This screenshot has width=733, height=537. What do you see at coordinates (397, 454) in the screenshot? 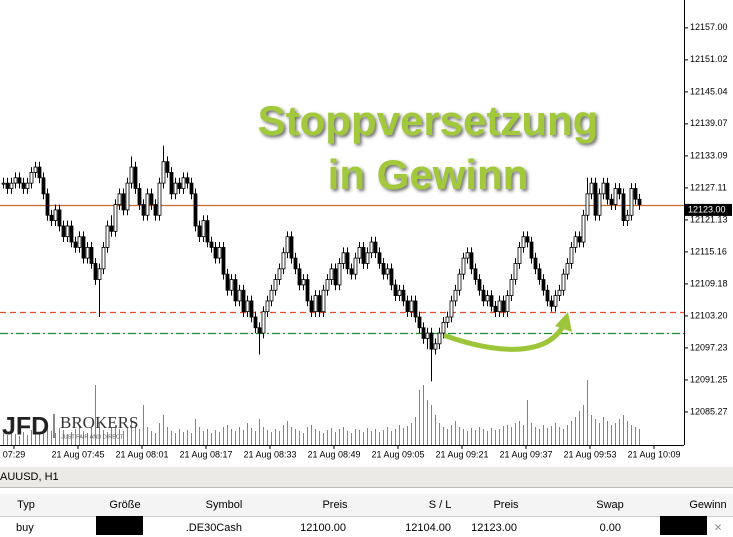
I see `x-tick-label: 21 Aug 09:05` at bounding box center [397, 454].